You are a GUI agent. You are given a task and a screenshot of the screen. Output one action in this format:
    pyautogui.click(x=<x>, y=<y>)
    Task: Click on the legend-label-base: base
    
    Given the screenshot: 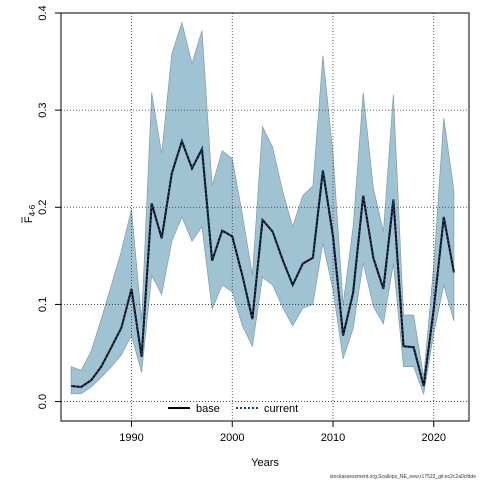 What is the action you would take?
    pyautogui.click(x=208, y=409)
    